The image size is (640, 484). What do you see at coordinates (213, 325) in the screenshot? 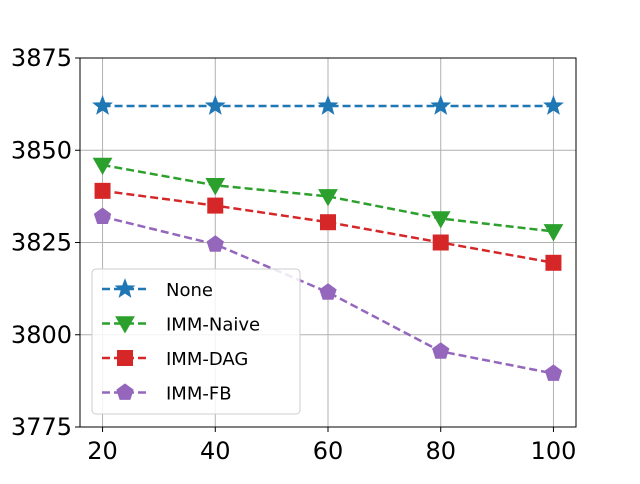
I see `legend-label: IMM-Naive` at bounding box center [213, 325].